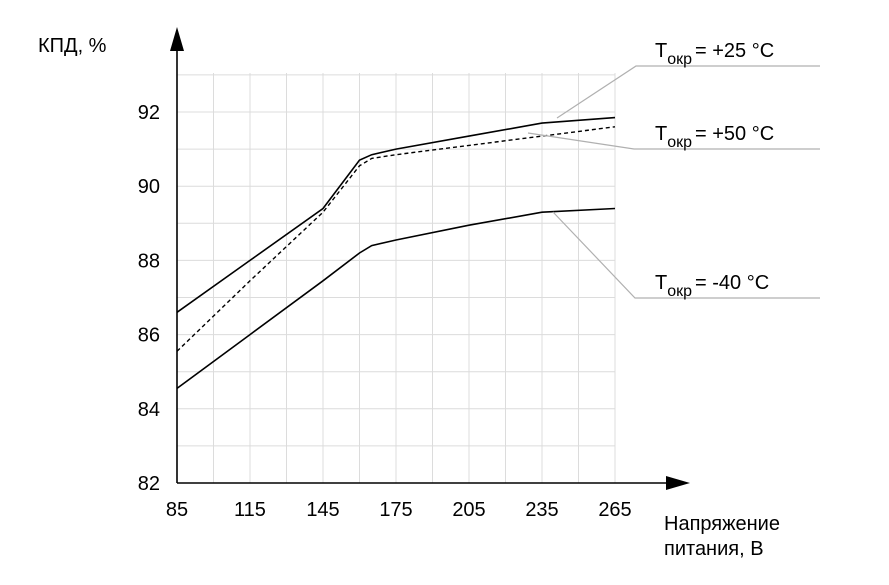 This screenshot has width=889, height=585. What do you see at coordinates (734, 51) in the screenshot?
I see `legend-value: = +25 °C` at bounding box center [734, 51].